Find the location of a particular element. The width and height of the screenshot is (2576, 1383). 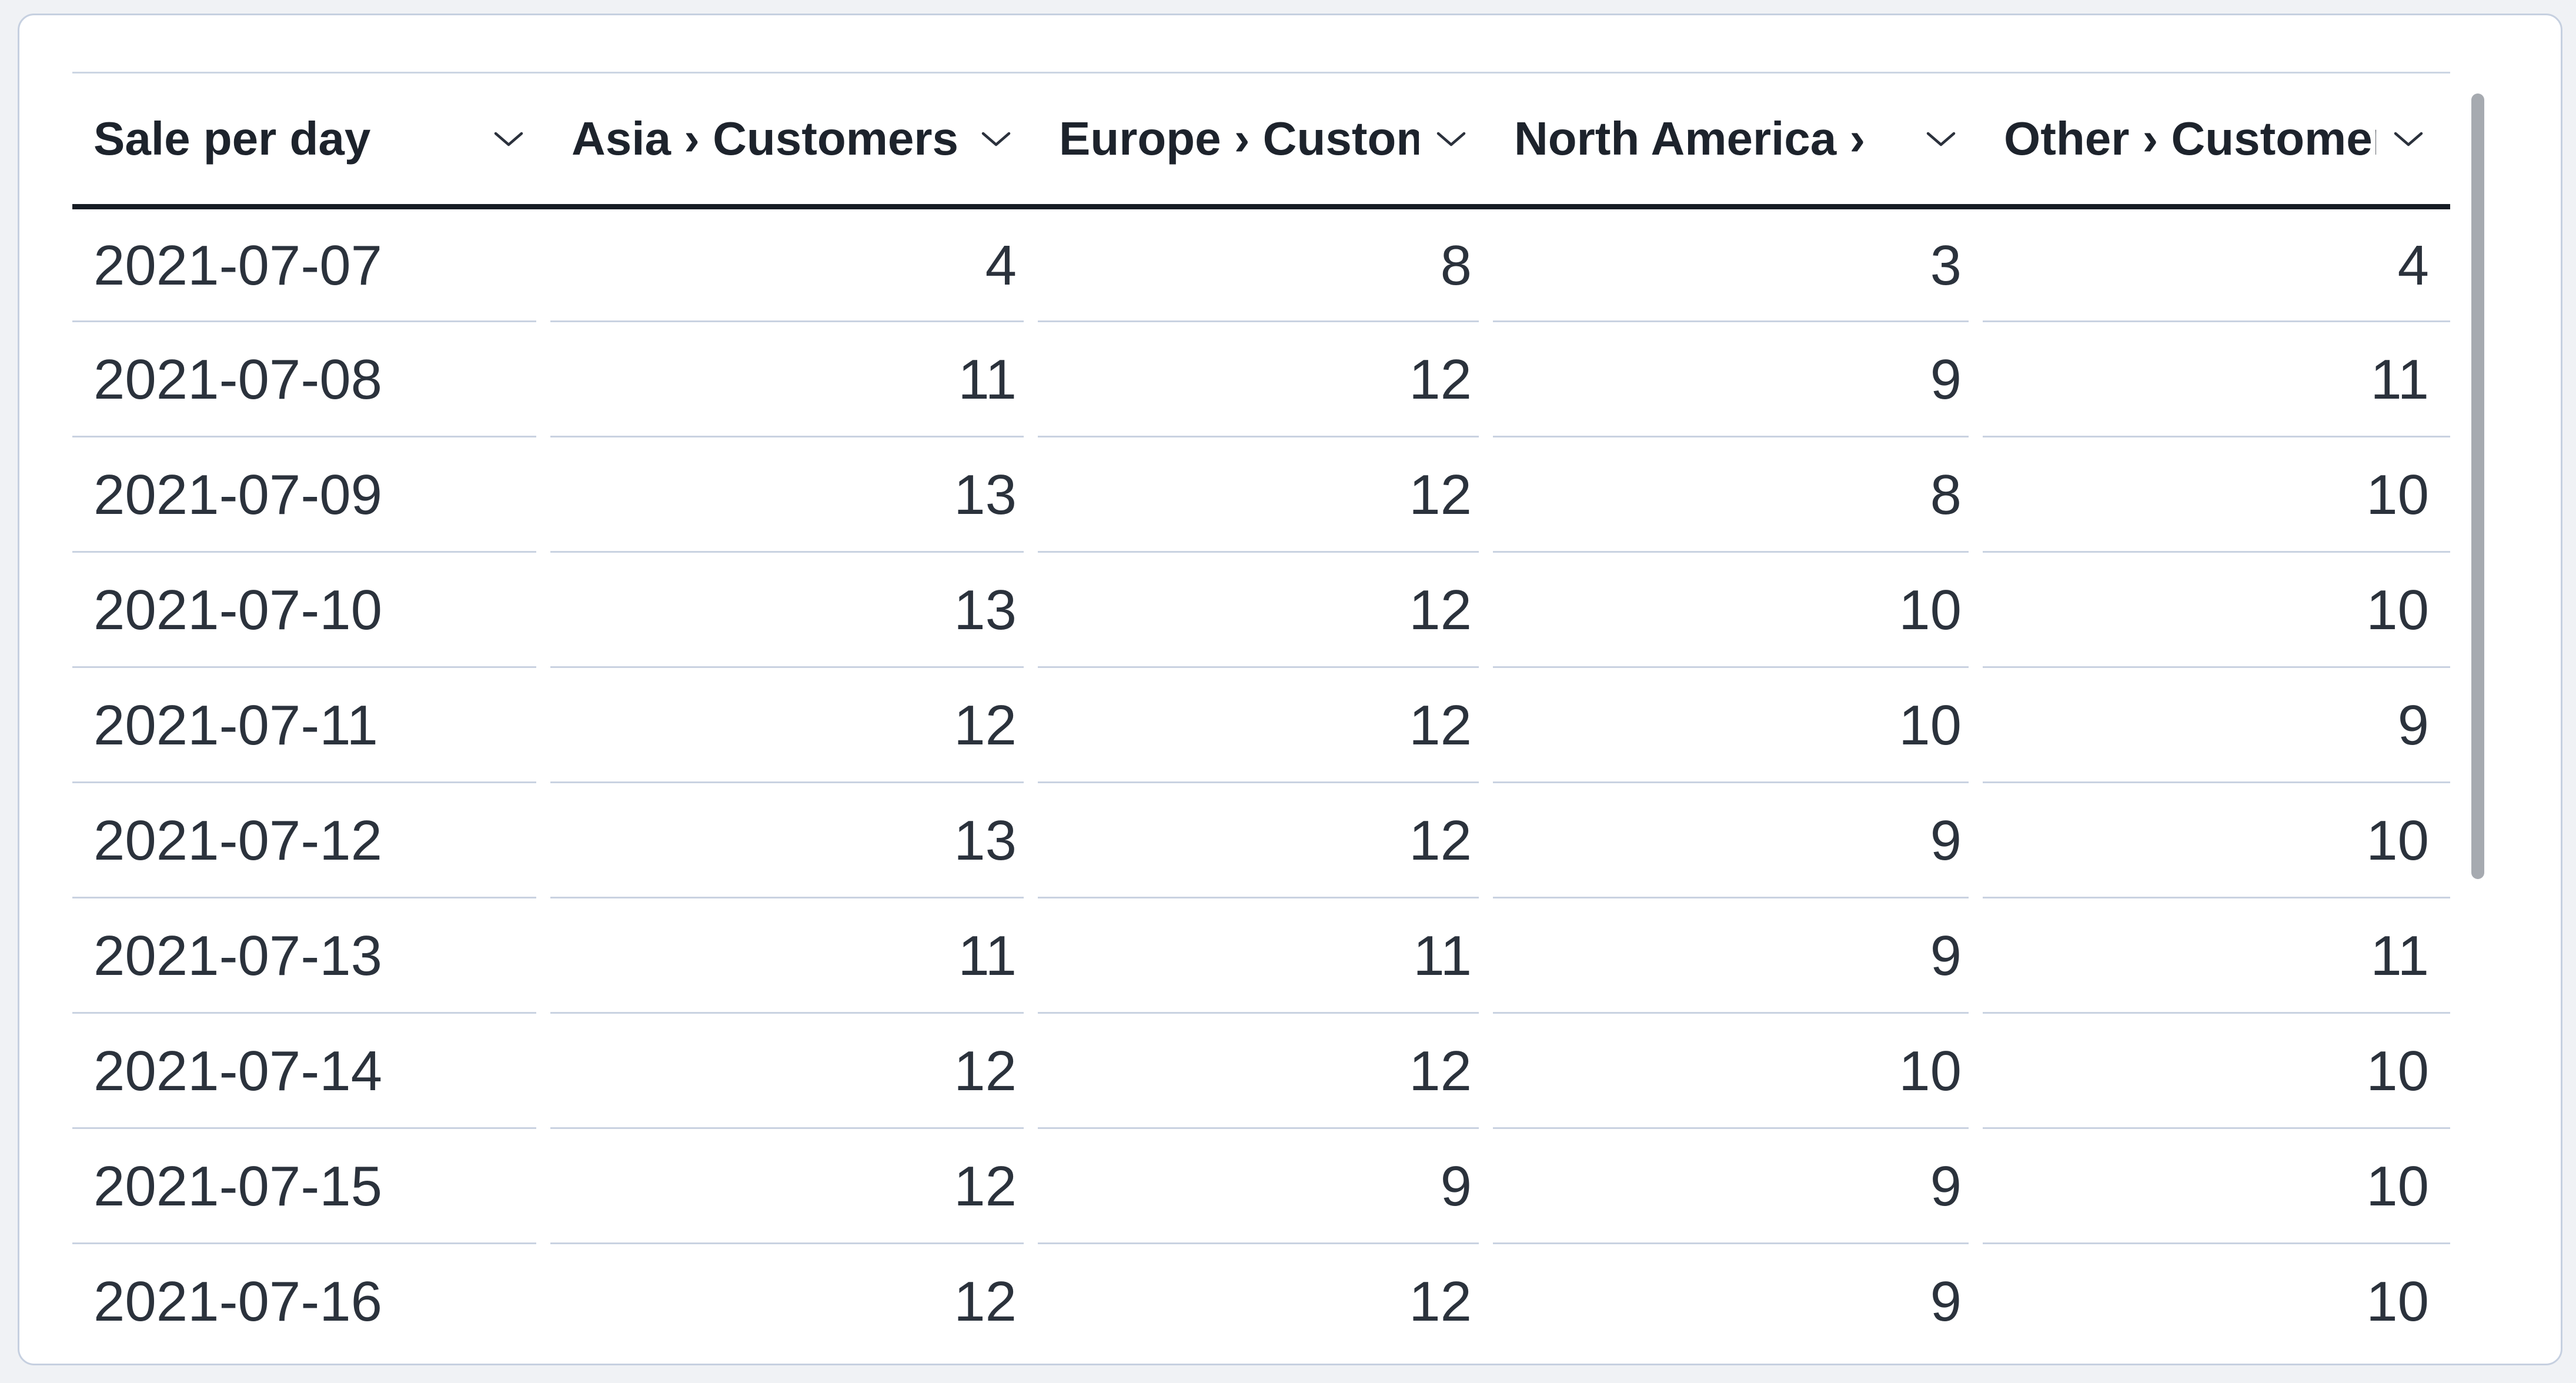

column-header-label: Sale per day is located at coordinates (232, 138).